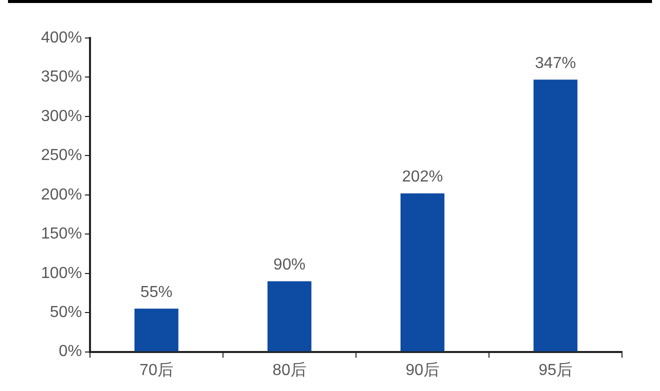  I want to click on y-tick-label: 400%, so click(61, 37).